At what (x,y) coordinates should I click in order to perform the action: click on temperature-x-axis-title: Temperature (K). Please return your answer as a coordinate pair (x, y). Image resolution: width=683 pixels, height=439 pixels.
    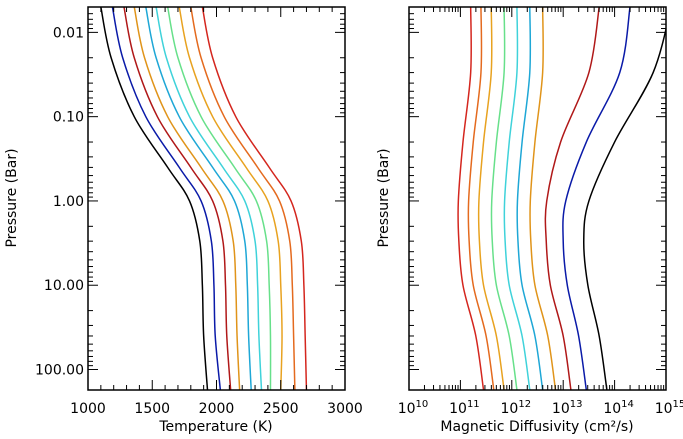
    Looking at the image, I should click on (215, 427).